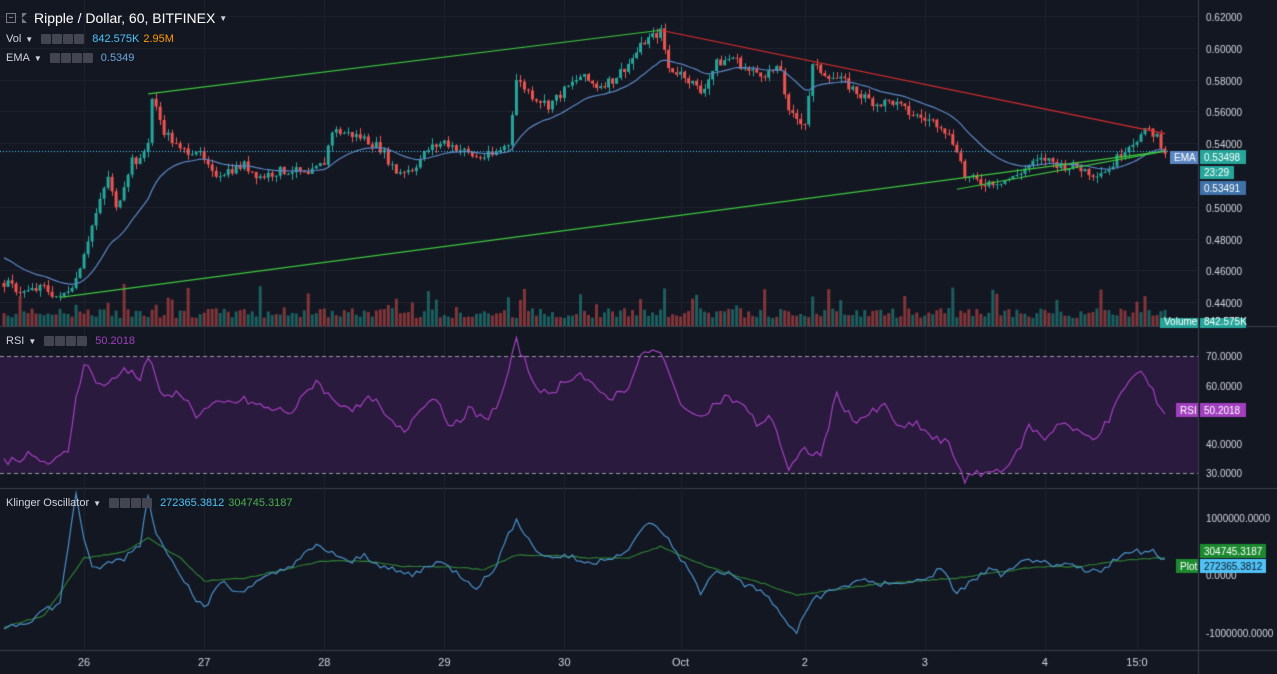 Image resolution: width=1277 pixels, height=674 pixels. I want to click on rsi-value: 50.2018, so click(115, 341).